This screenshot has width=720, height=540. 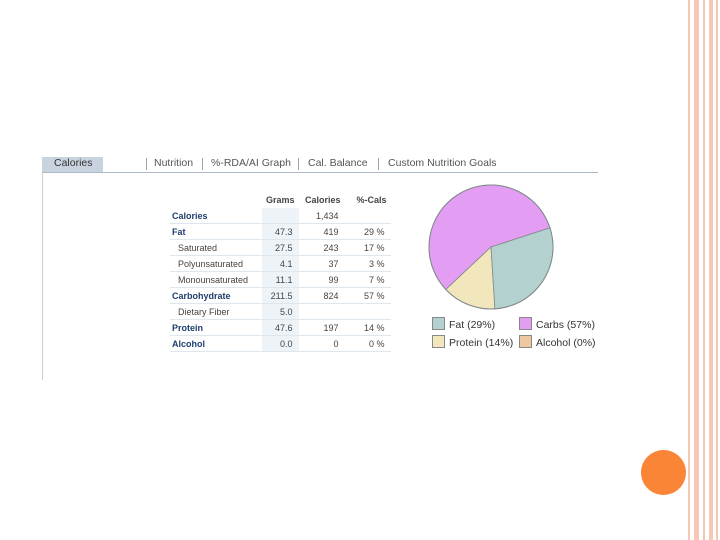 I want to click on legend-label: Carbs (57%), so click(x=565, y=325).